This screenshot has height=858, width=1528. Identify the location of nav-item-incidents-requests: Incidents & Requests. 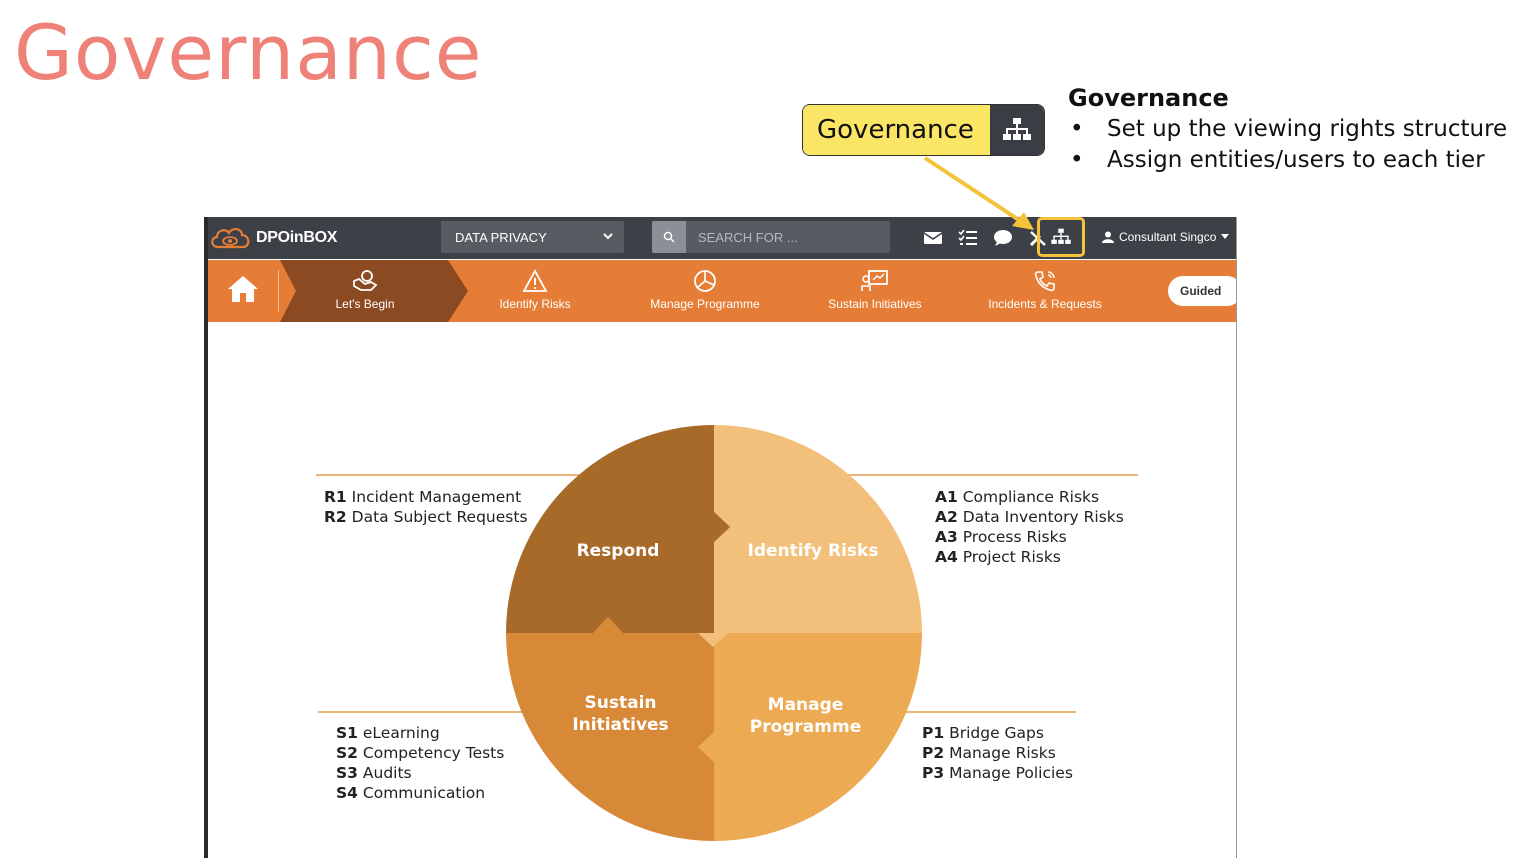
(1045, 289).